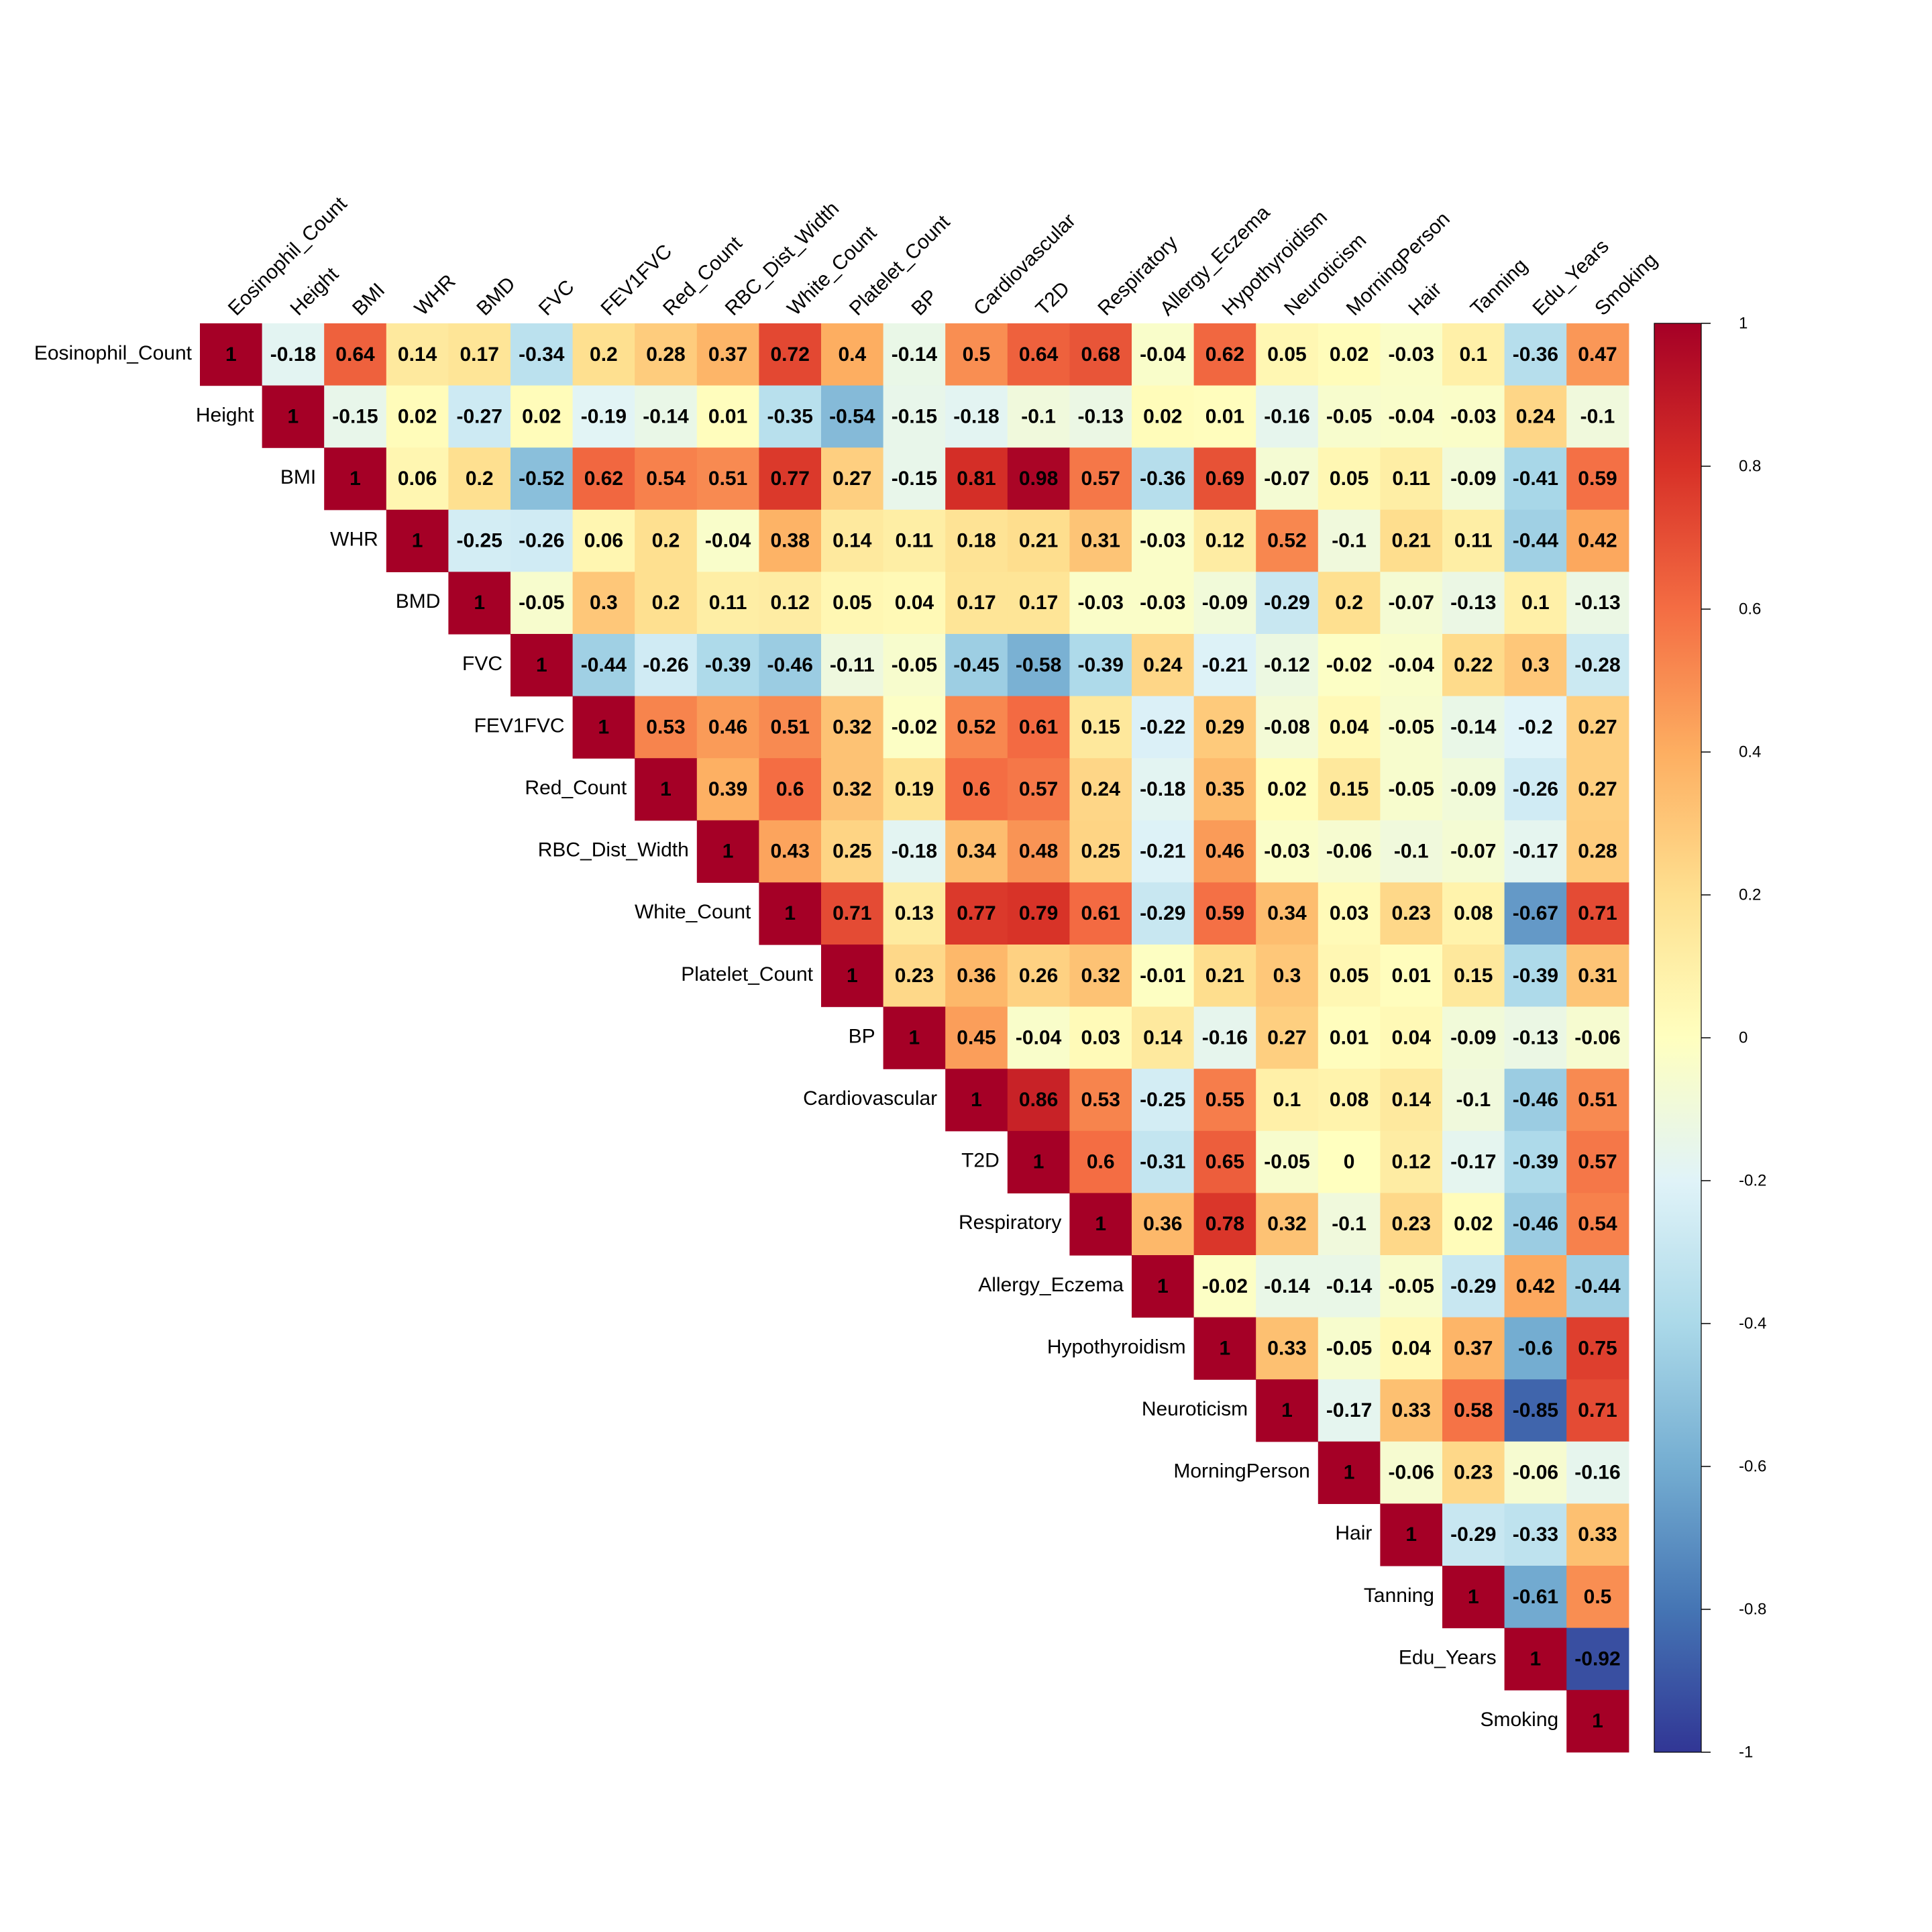 This screenshot has height=1932, width=1932. Describe the element at coordinates (576, 788) in the screenshot. I see `row-label: Red_Count` at that location.